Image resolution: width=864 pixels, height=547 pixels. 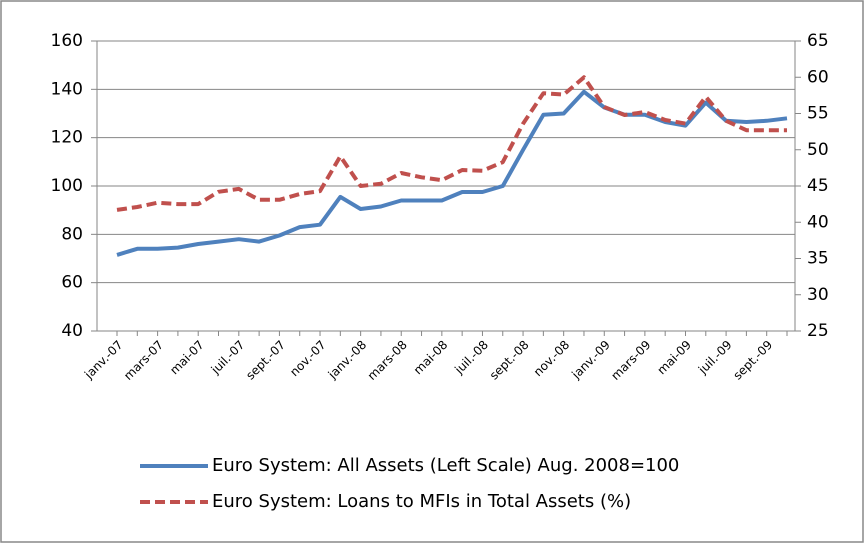 What do you see at coordinates (818, 222) in the screenshot?
I see `y2-tick-label: 40` at bounding box center [818, 222].